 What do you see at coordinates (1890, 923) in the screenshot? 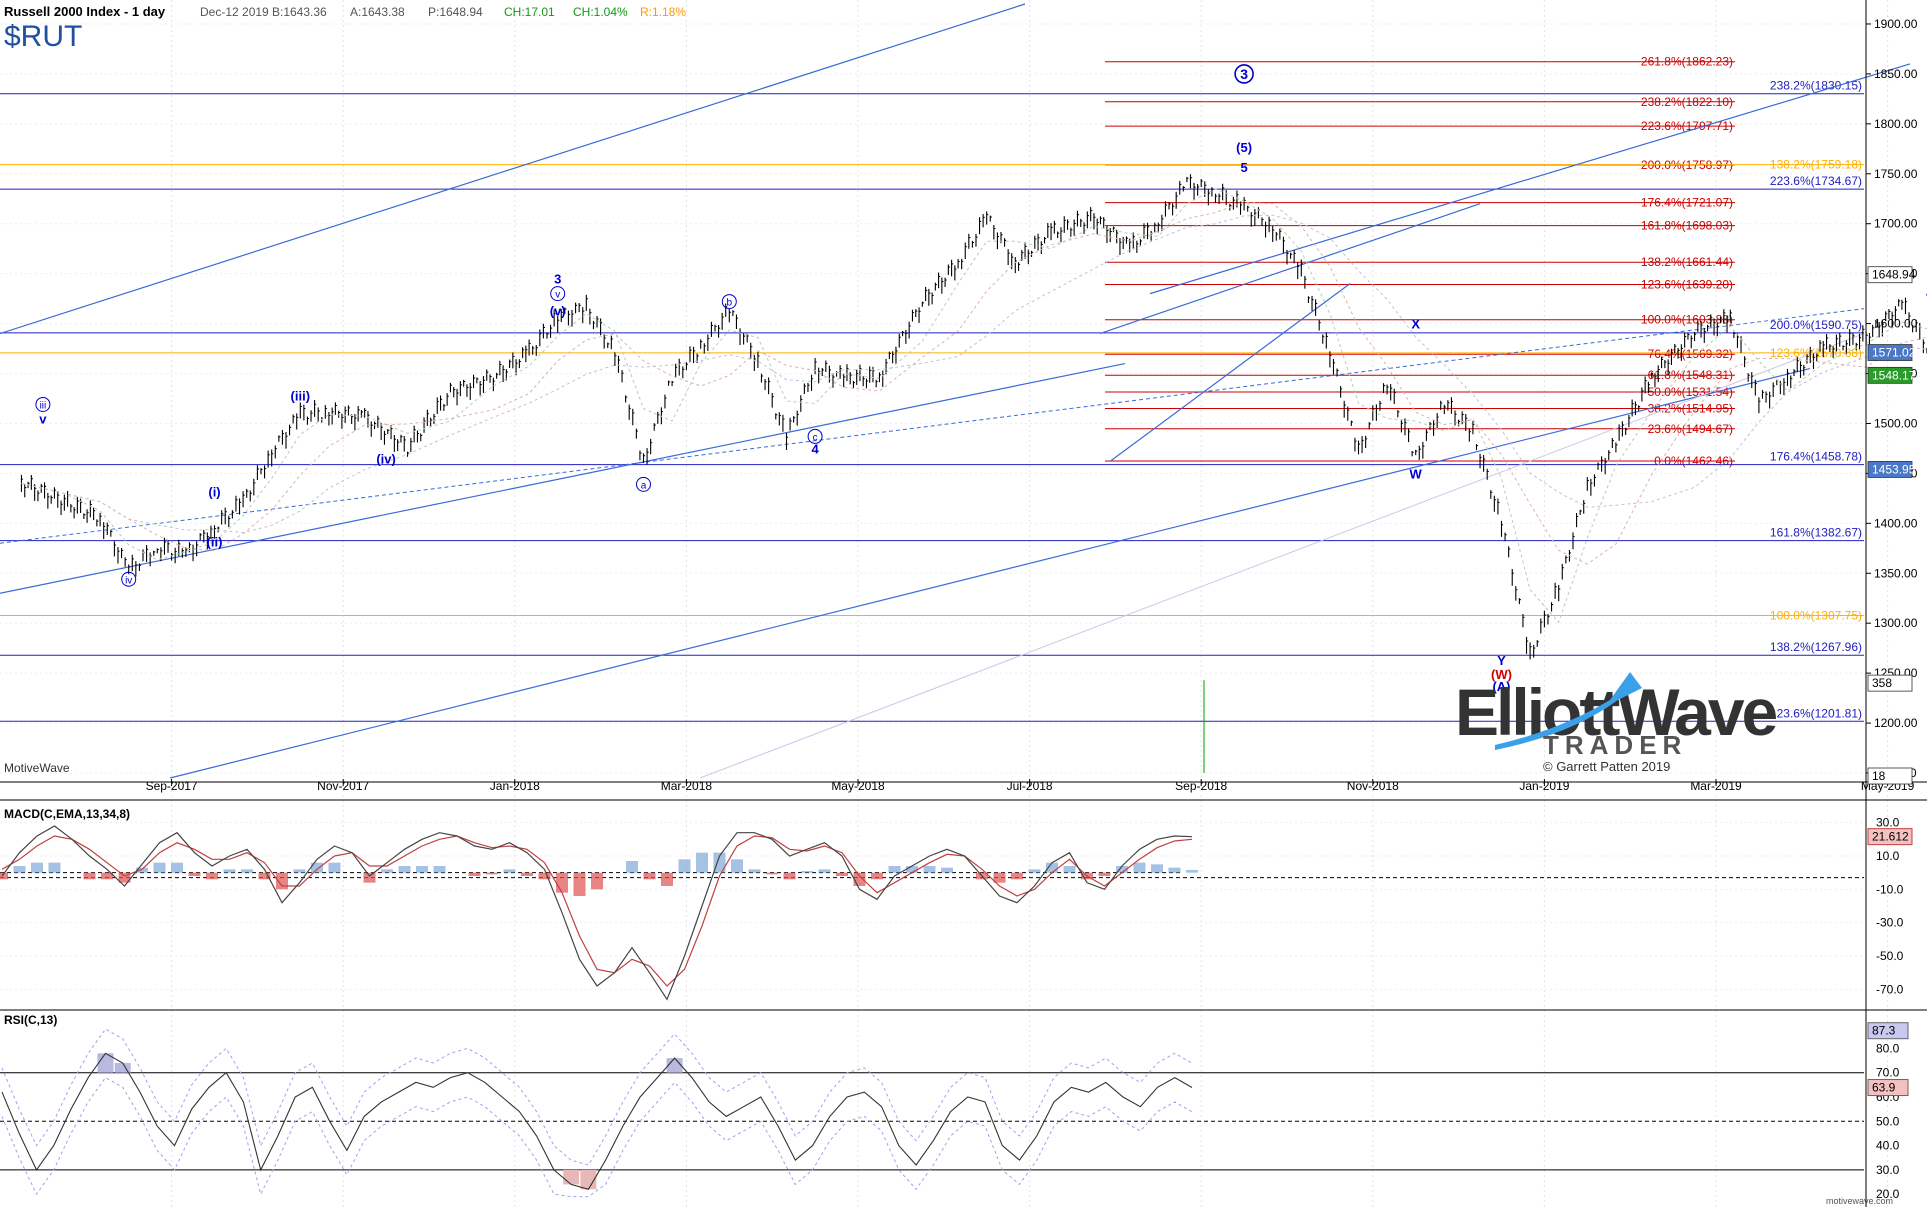
I see `macd-tick-label: -30.0` at bounding box center [1890, 923].